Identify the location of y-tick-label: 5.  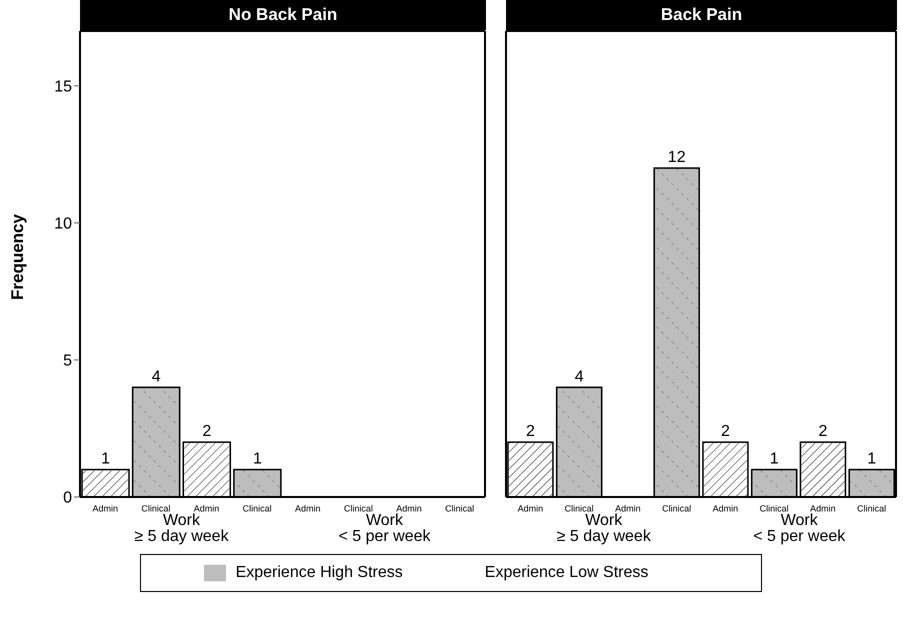
(67, 361).